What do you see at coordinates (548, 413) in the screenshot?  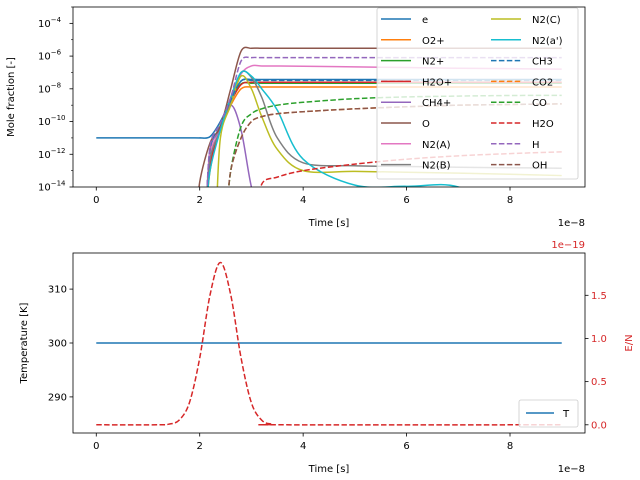 I see `bottom-legend: T` at bounding box center [548, 413].